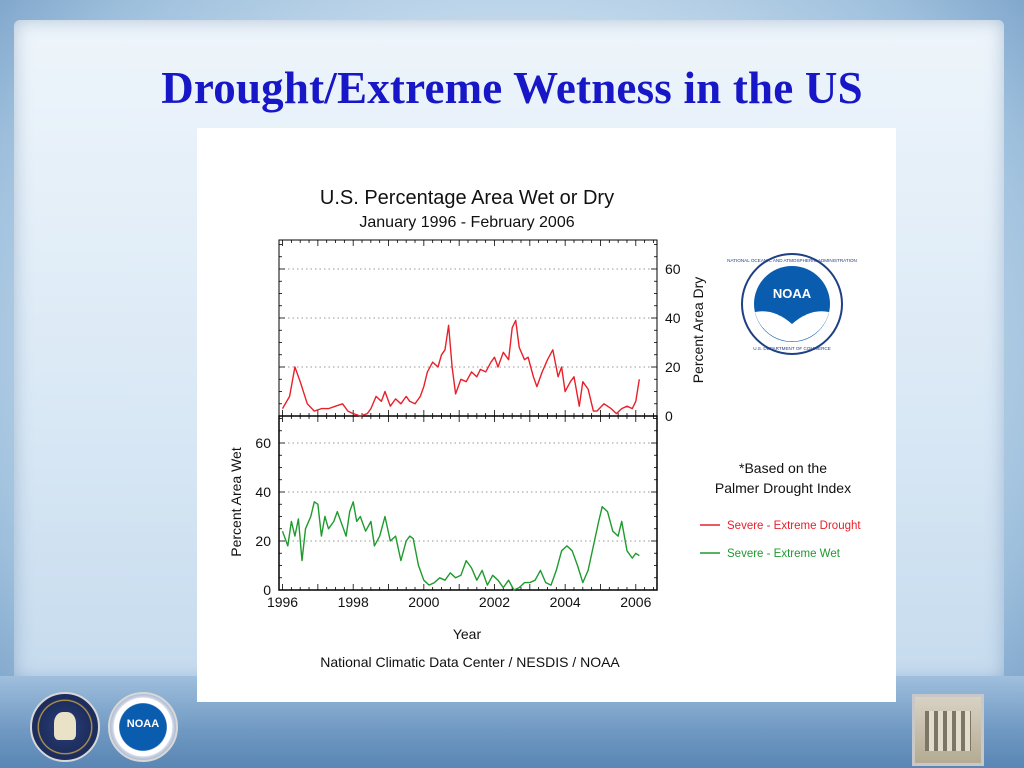 The image size is (1024, 768). What do you see at coordinates (467, 198) in the screenshot?
I see `chart-title: U.S. Percentage Area Wet or Dry` at bounding box center [467, 198].